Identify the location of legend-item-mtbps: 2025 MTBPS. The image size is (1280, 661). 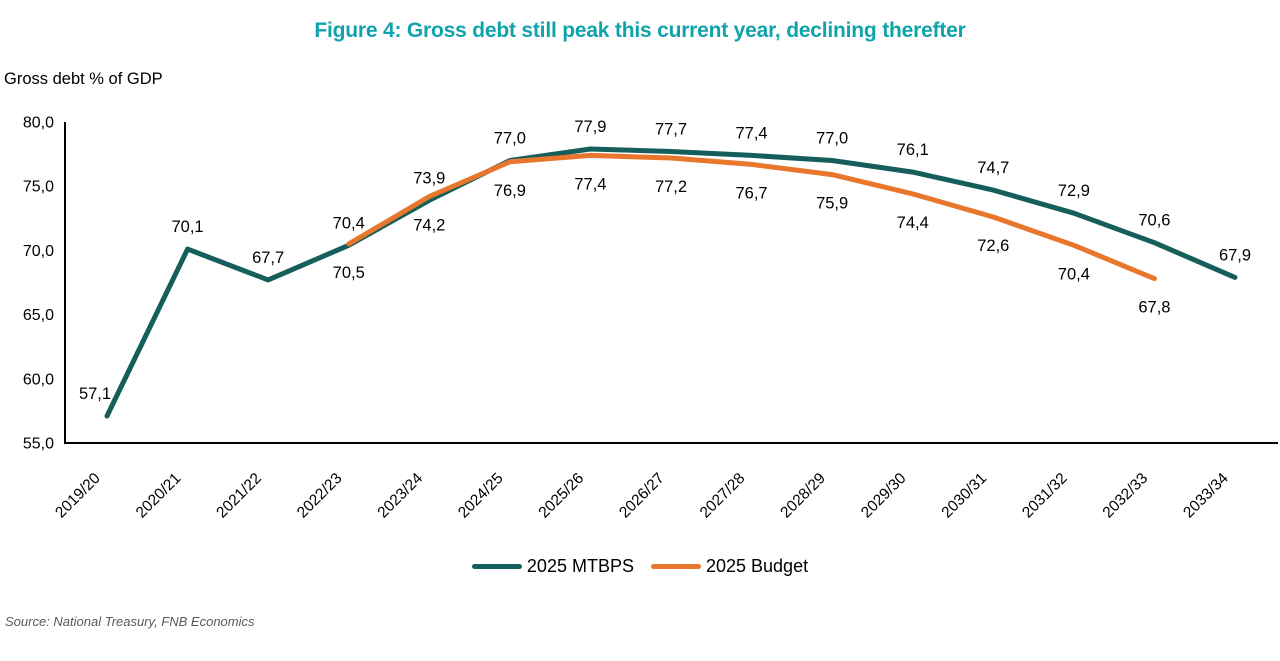
(552, 566).